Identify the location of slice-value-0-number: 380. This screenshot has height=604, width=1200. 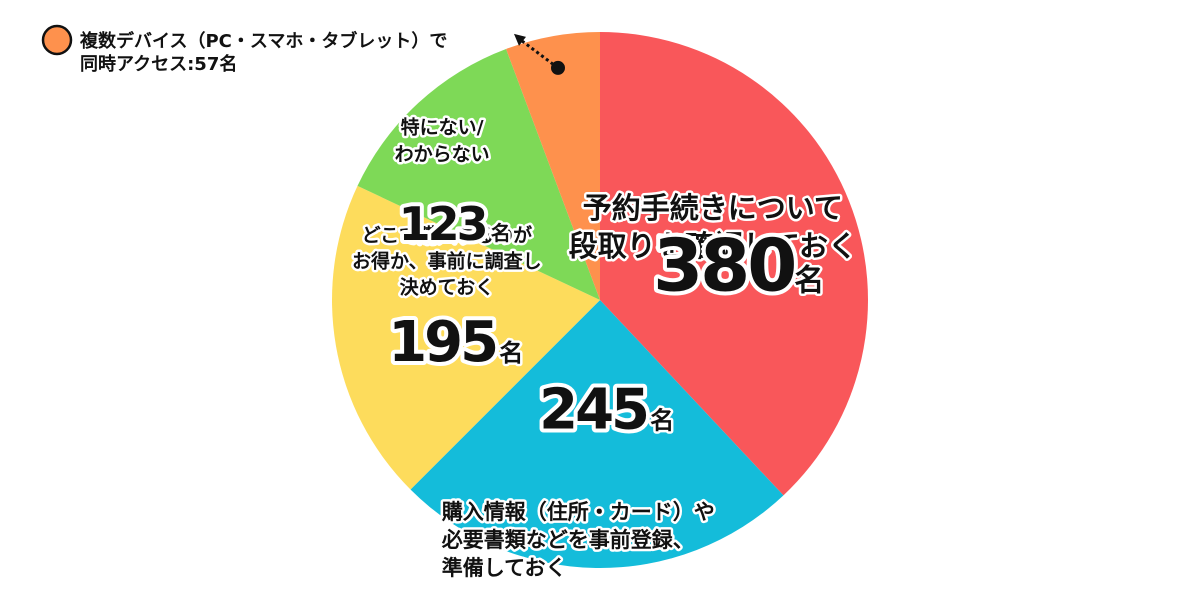
(723, 266).